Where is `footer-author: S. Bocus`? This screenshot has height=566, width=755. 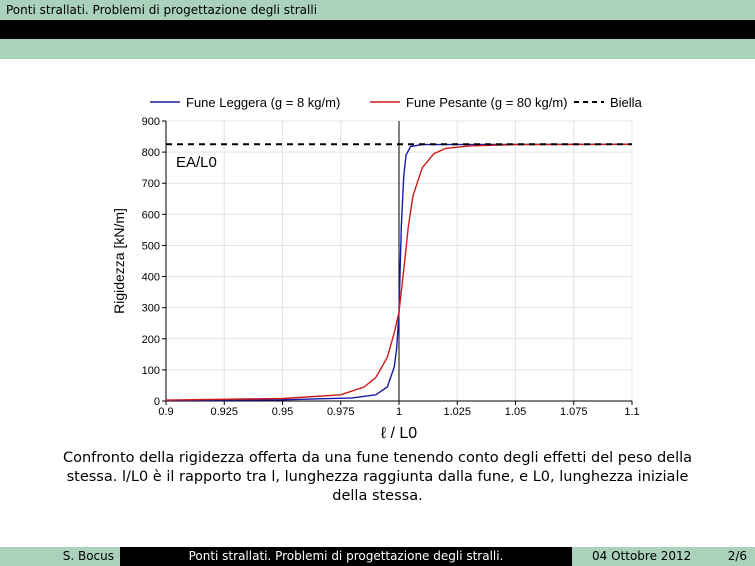 footer-author: S. Bocus is located at coordinates (60, 556).